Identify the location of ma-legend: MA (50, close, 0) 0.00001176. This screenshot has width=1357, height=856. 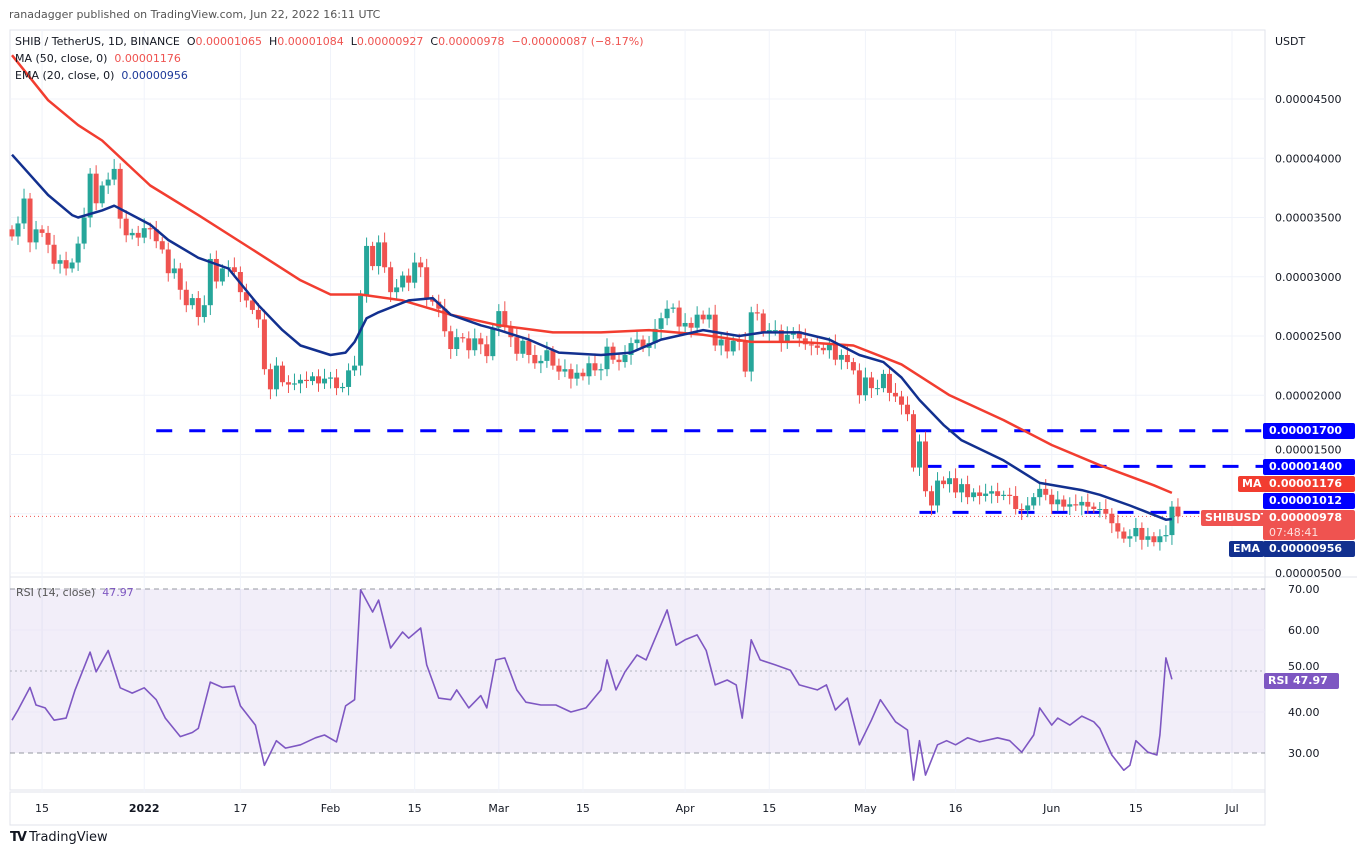
(98, 58).